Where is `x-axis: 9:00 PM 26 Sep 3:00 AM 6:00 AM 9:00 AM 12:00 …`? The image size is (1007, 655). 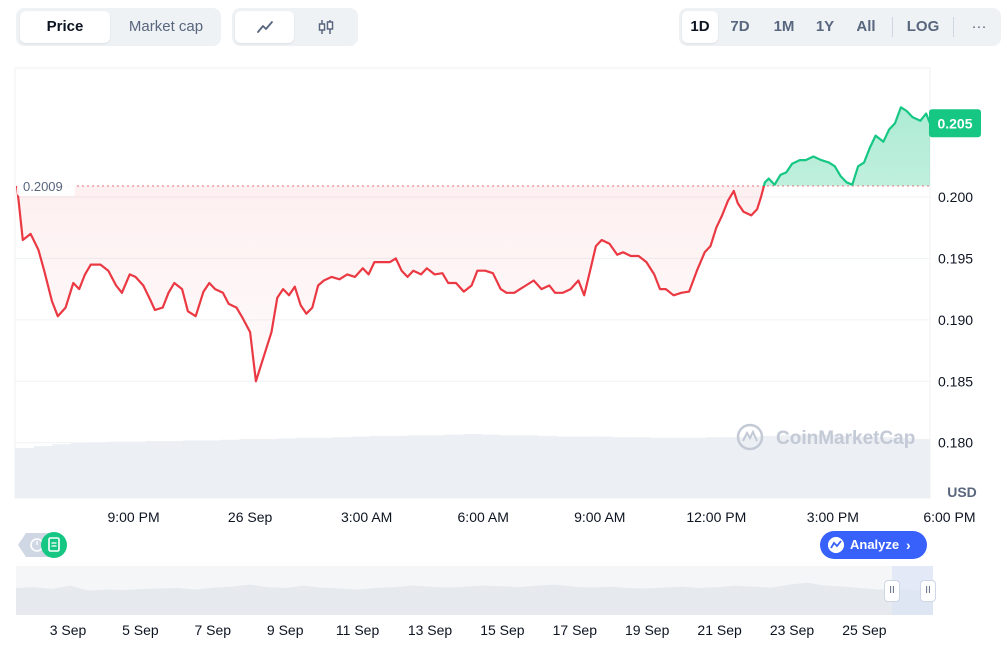
x-axis: 9:00 PM 26 Sep 3:00 AM 6:00 AM 9:00 AM 12:00 … is located at coordinates (541, 517).